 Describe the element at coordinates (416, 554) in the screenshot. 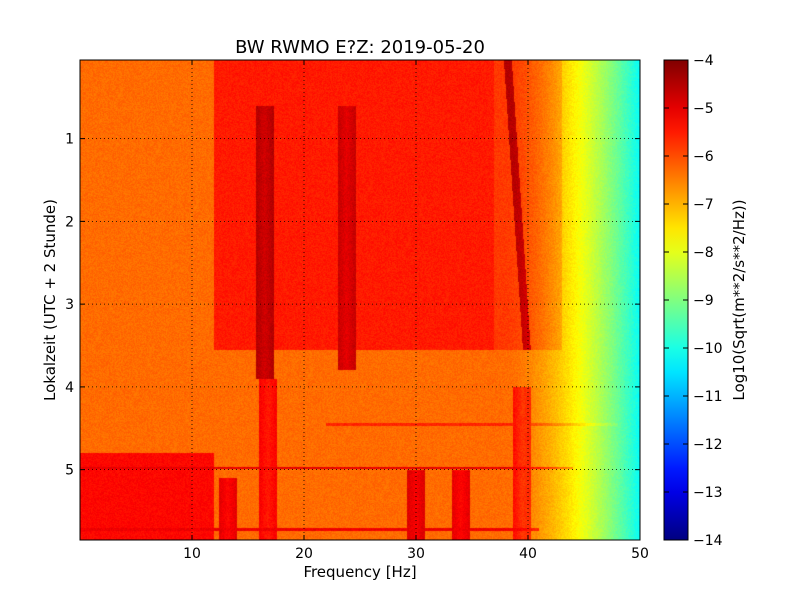

I see `x-tick-label: 30` at that location.